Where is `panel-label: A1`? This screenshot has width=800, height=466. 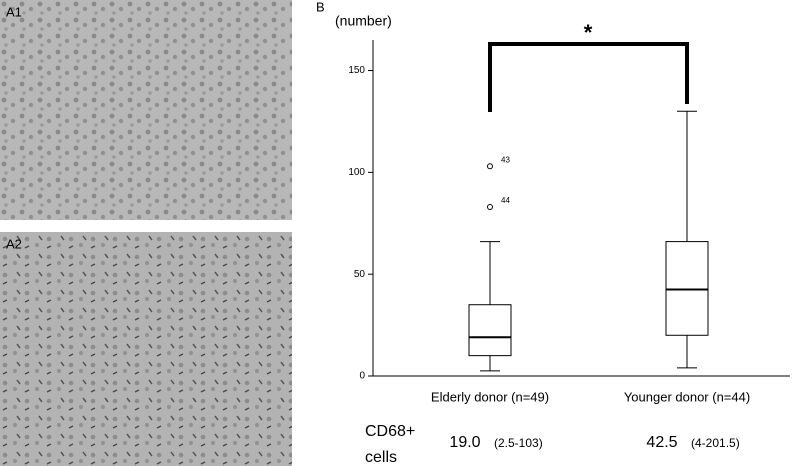 panel-label: A1 is located at coordinates (14, 11).